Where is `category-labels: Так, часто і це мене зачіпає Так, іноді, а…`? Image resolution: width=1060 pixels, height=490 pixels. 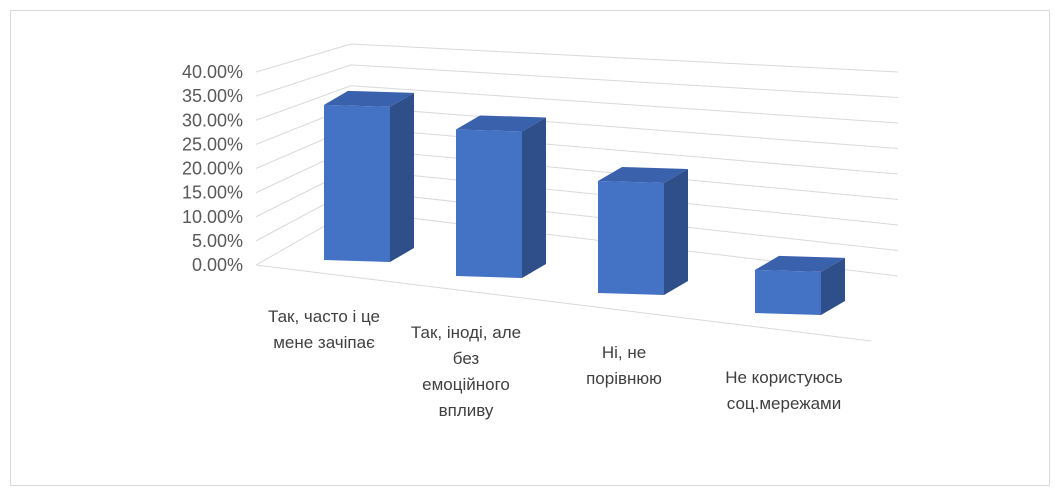 category-labels: Так, часто і це мене зачіпає Так, іноді, а… is located at coordinates (555, 363).